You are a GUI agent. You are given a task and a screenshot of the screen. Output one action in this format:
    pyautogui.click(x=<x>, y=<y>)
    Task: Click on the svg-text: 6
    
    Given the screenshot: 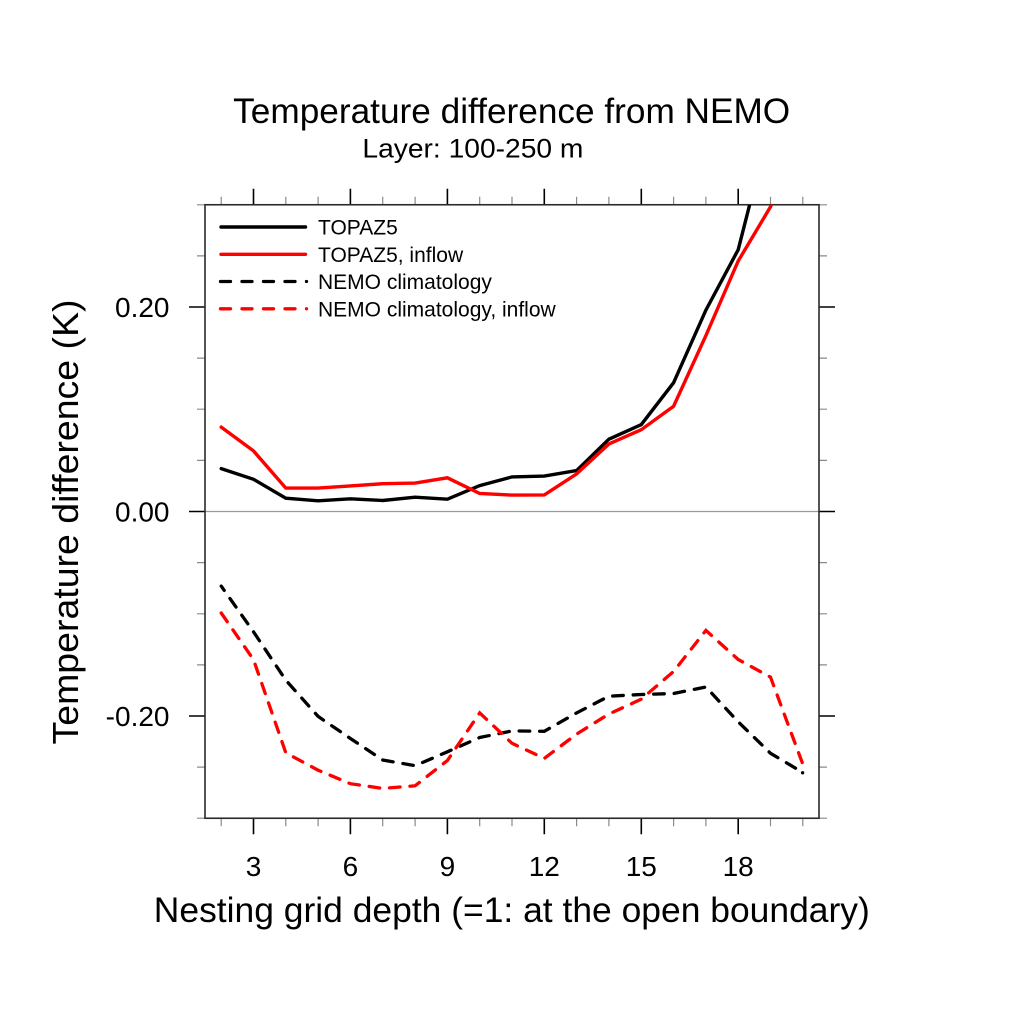 What is the action you would take?
    pyautogui.click(x=351, y=866)
    